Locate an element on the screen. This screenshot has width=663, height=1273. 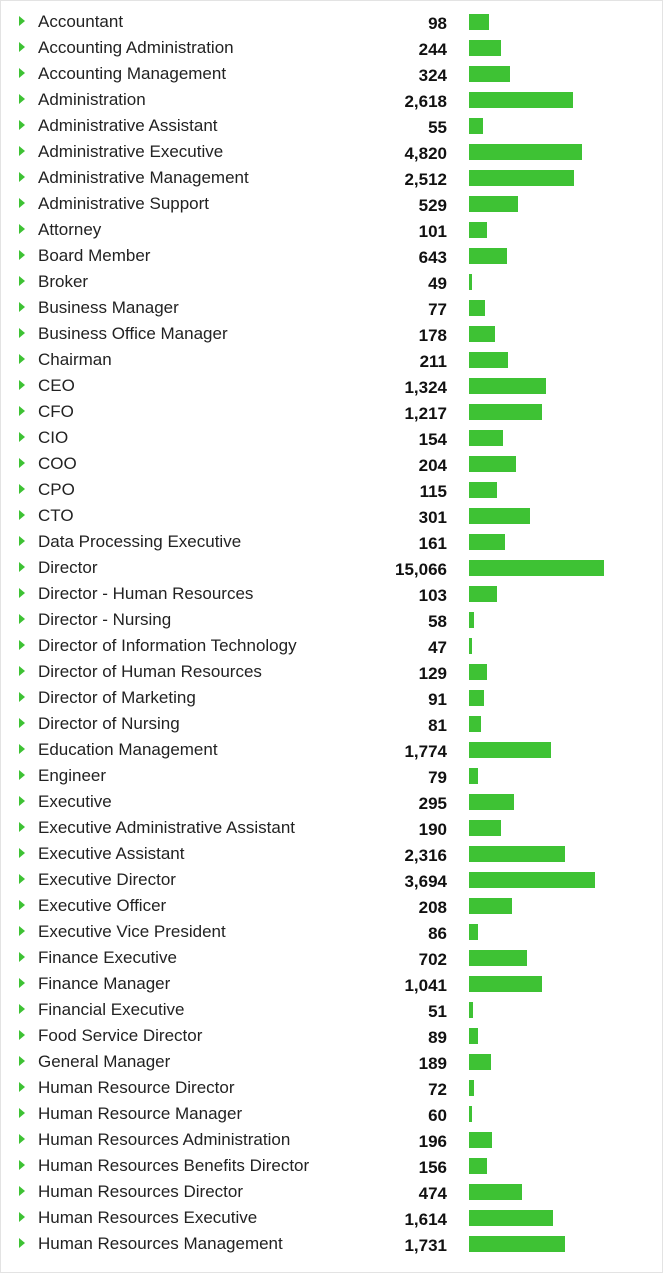
list-item-label: Financial Executive is located at coordinates (111, 1009).